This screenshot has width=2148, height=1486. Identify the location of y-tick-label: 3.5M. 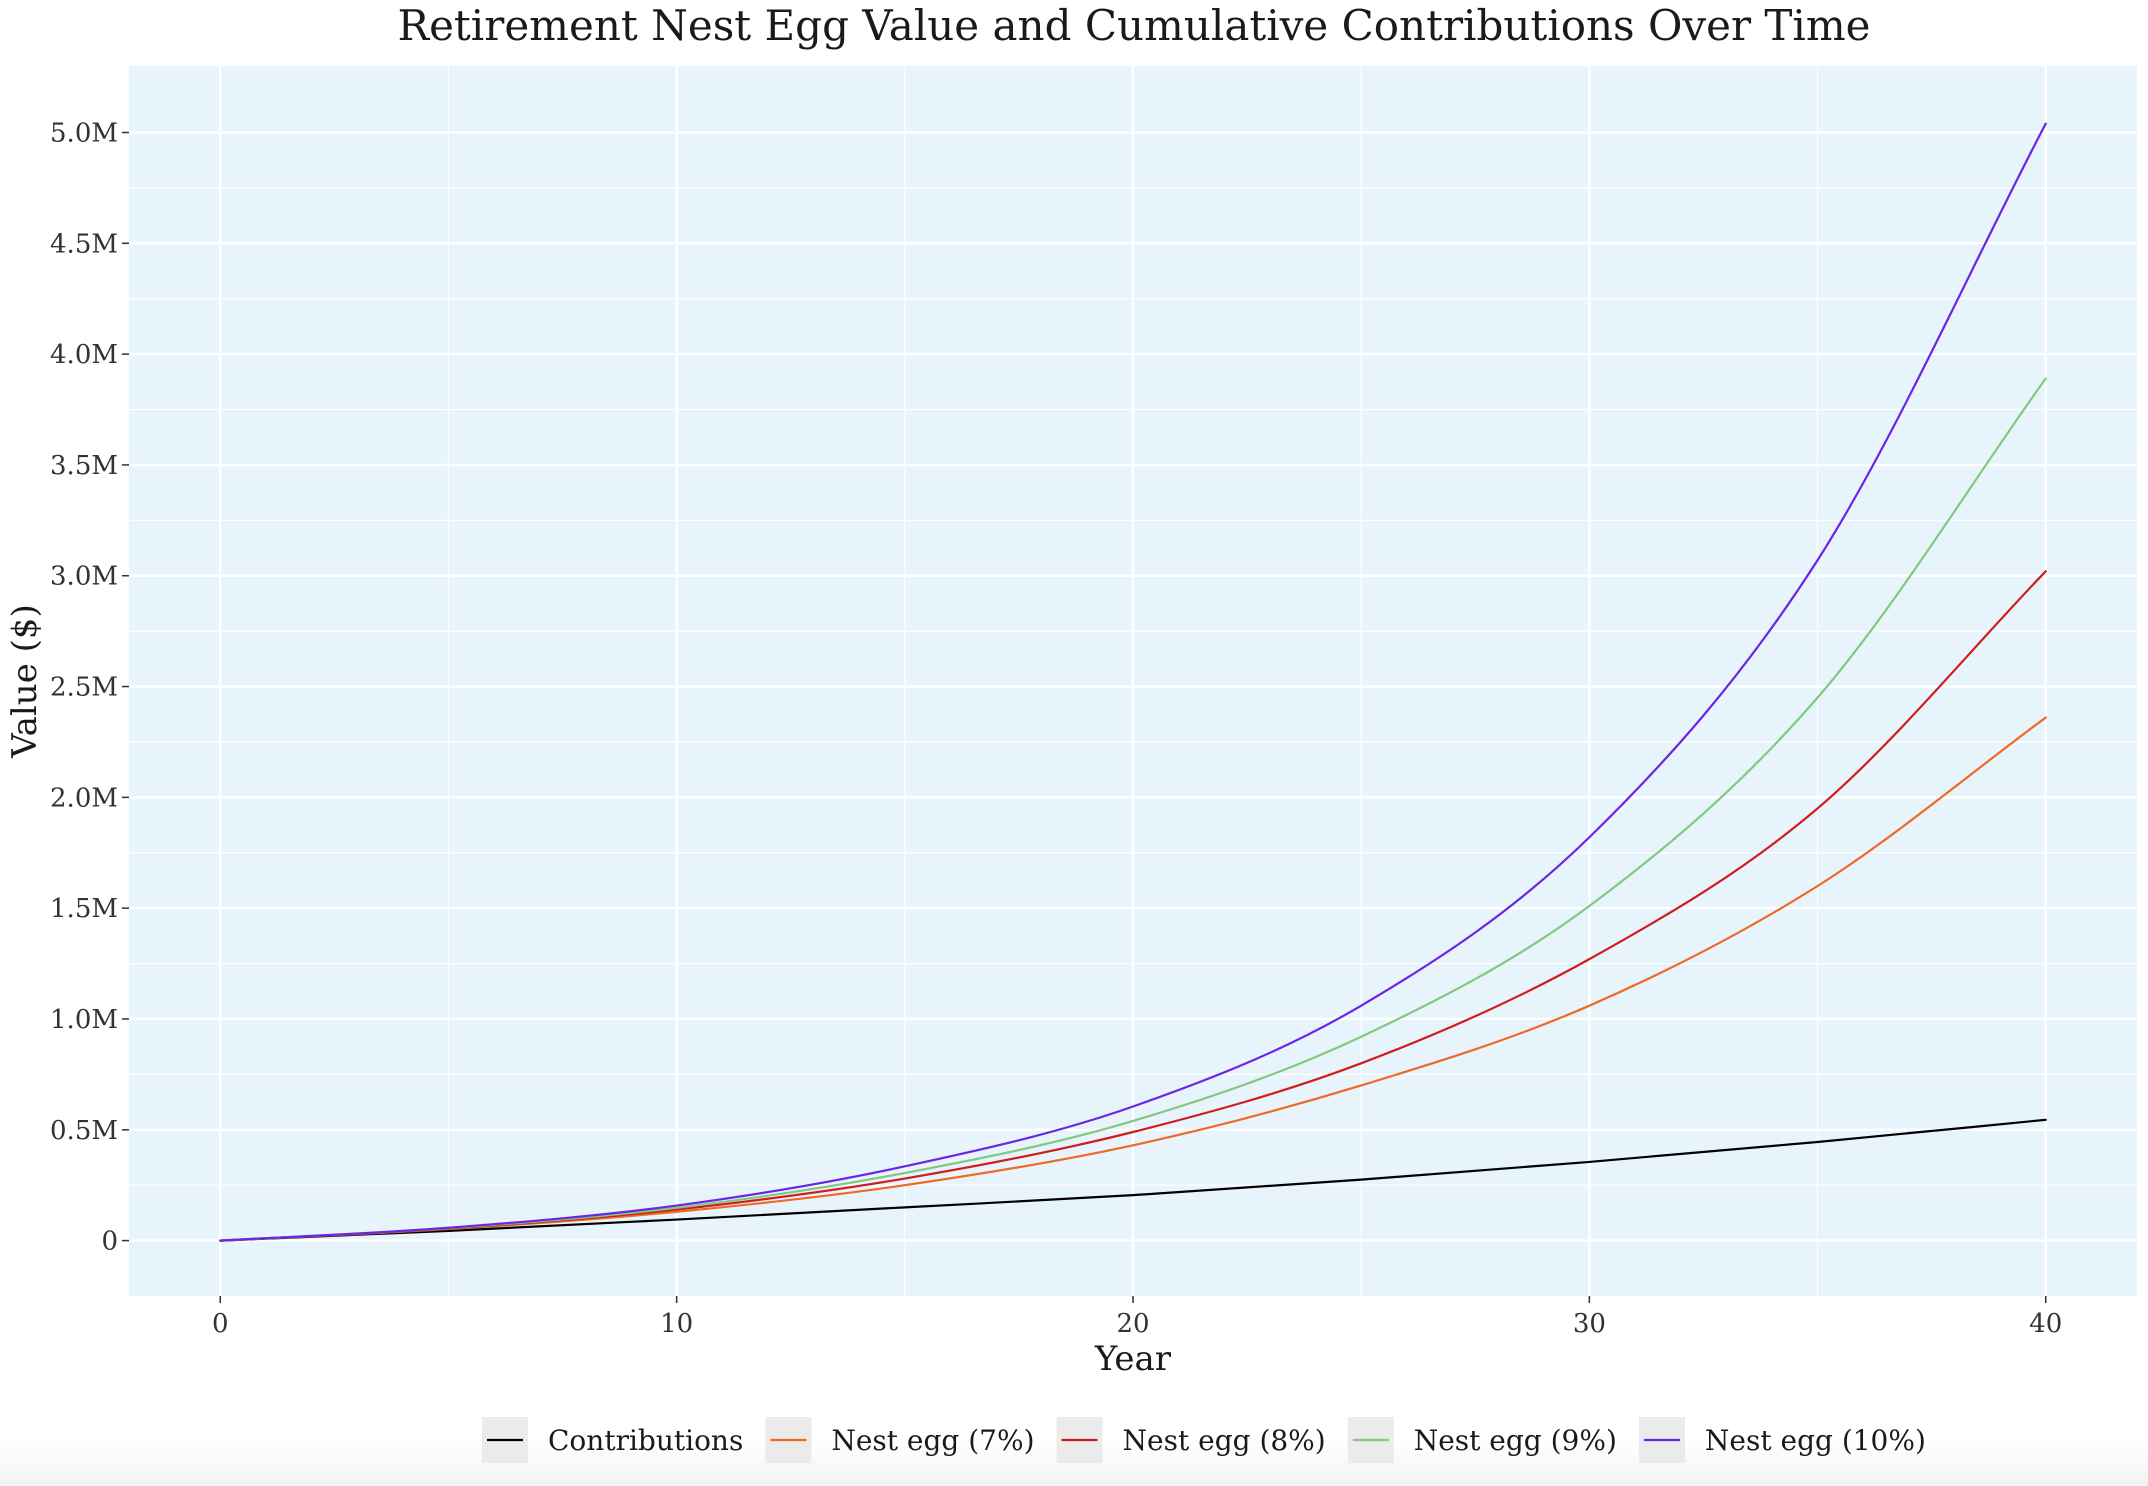
(84, 466).